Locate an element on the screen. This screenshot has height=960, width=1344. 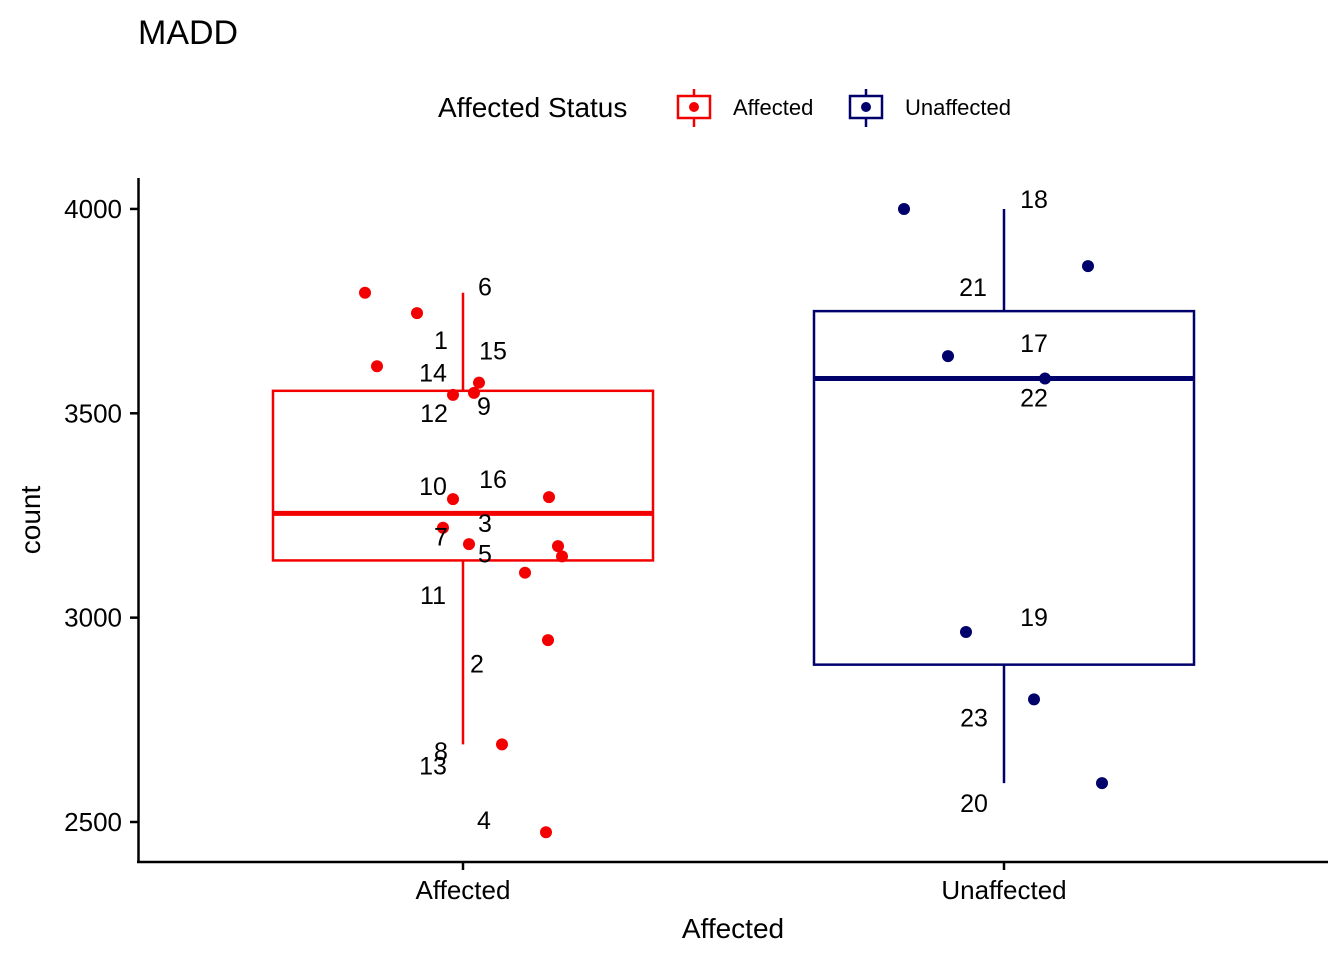
point-label-22: 22 is located at coordinates (1034, 399).